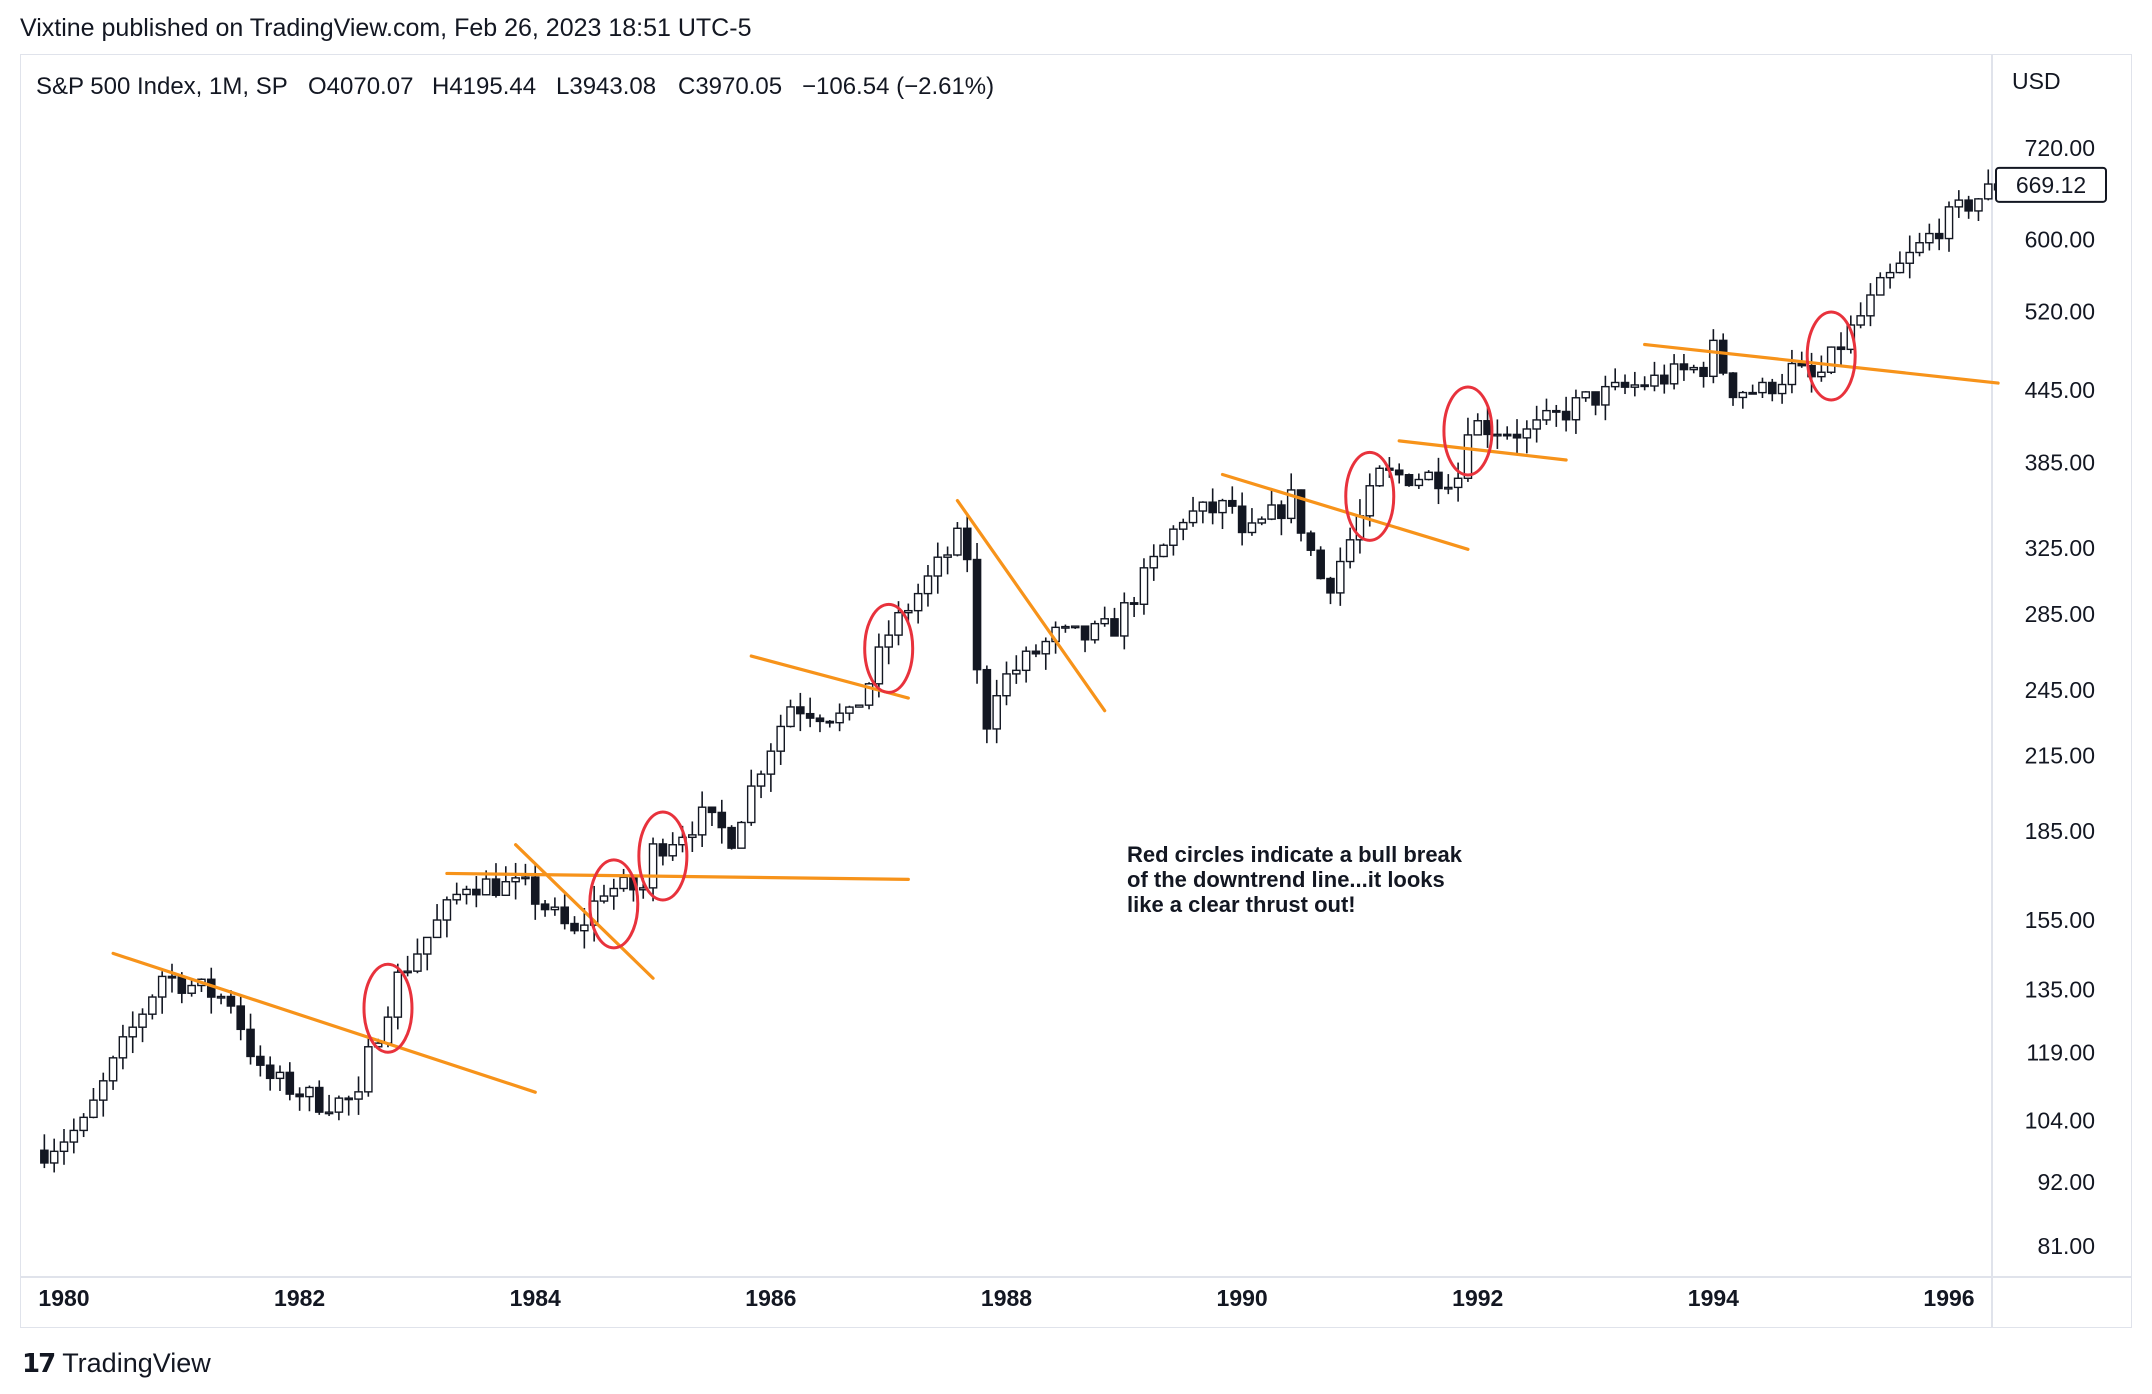 This screenshot has width=2152, height=1394. Describe the element at coordinates (898, 86) in the screenshot. I see `legend-change: −106.54 (−2.61%)` at that location.